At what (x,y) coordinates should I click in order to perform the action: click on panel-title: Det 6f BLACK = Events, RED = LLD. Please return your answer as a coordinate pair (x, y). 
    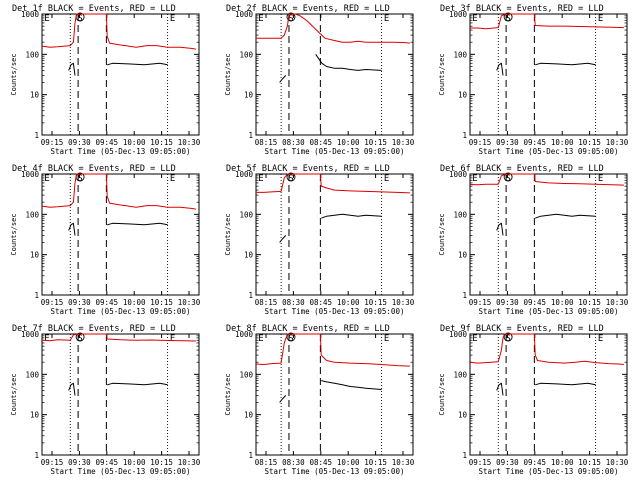
    Looking at the image, I should click on (522, 169).